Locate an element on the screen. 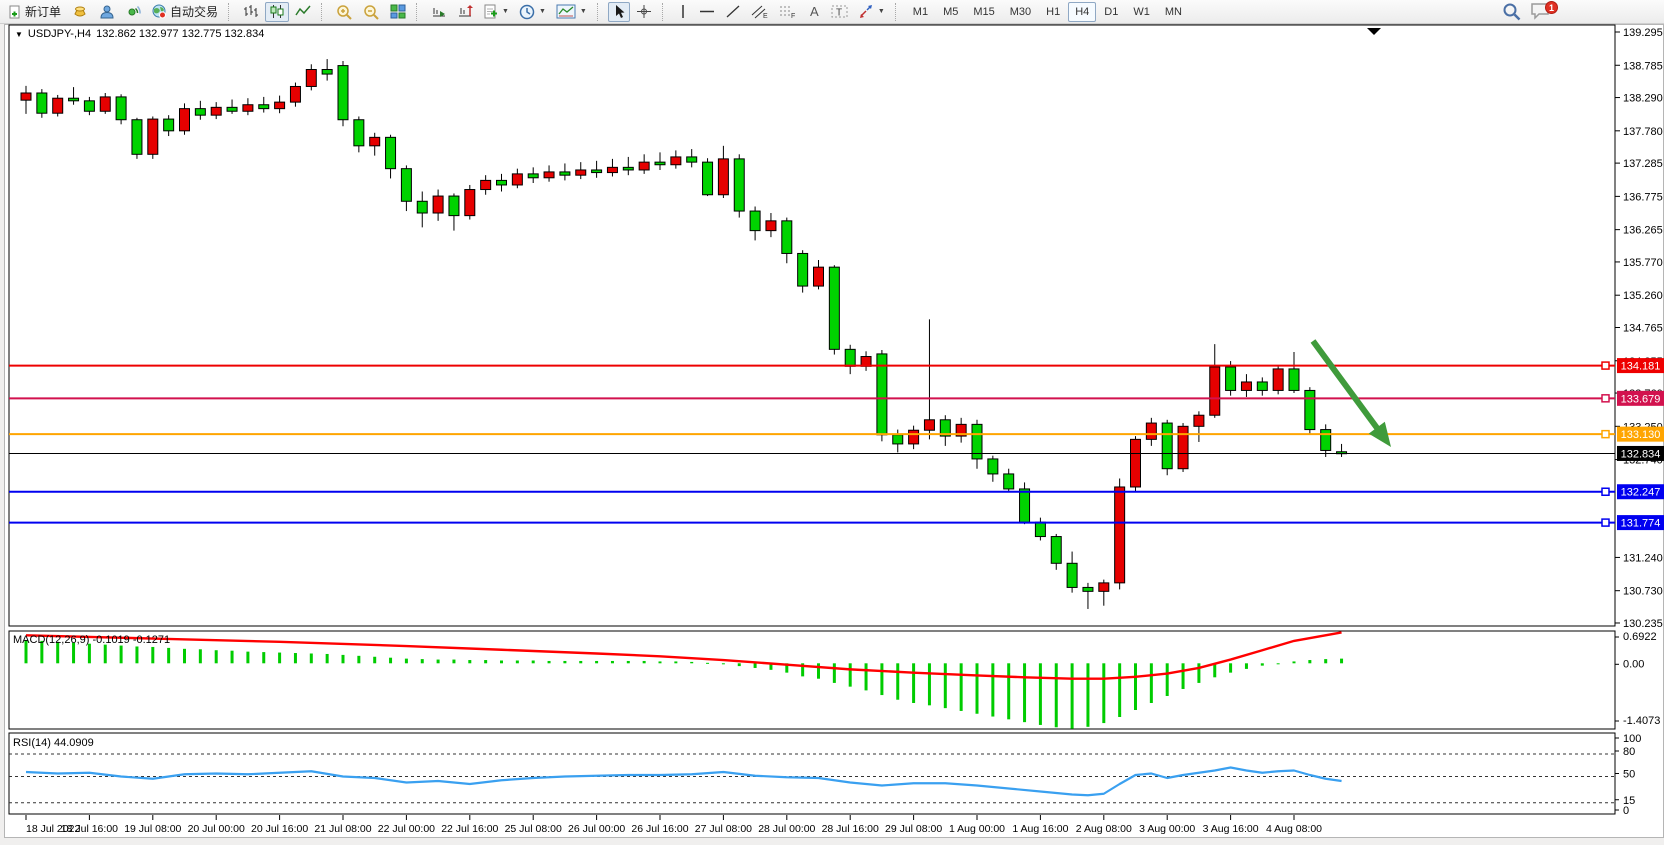 The image size is (1664, 845). time-tick-label: 20 Jul 16:00 is located at coordinates (279, 829).